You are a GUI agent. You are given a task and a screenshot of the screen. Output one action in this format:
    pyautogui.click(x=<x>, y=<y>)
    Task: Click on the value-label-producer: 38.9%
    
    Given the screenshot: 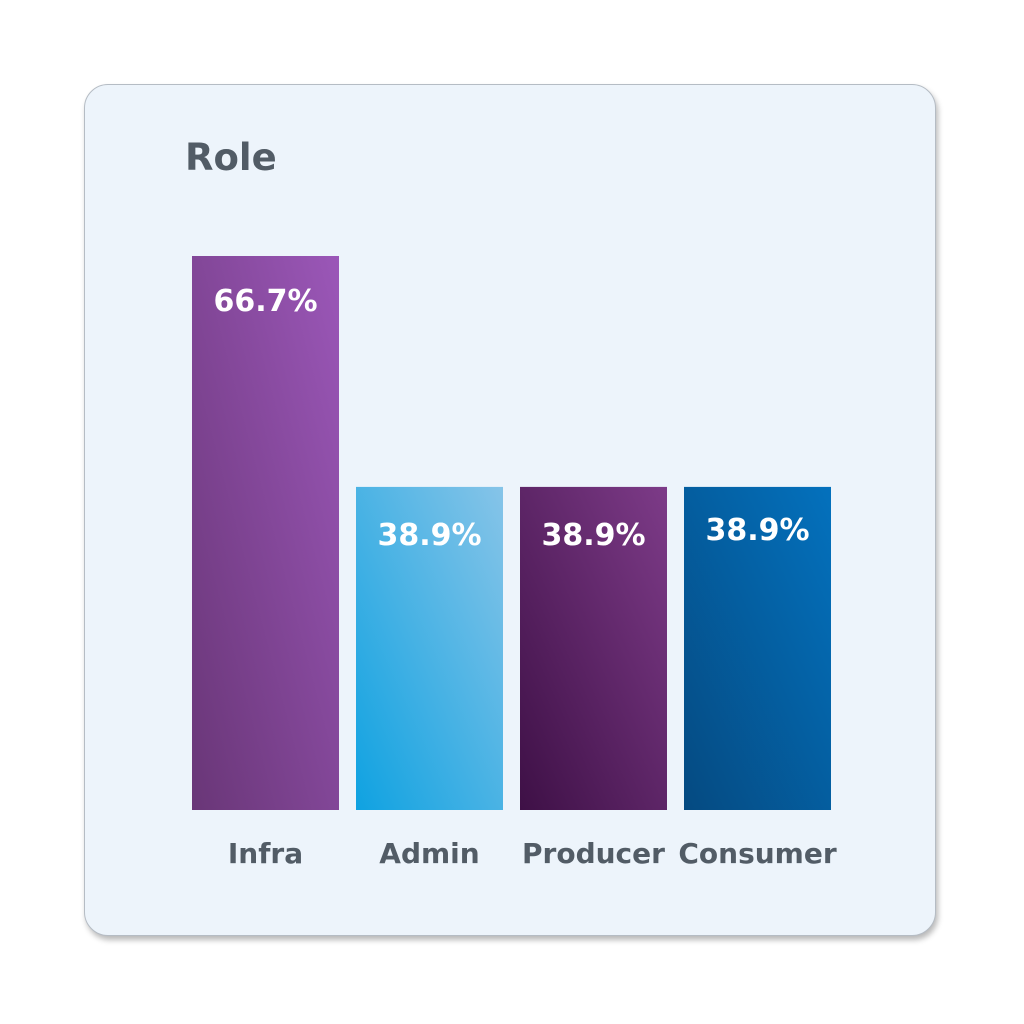 What is the action you would take?
    pyautogui.click(x=593, y=535)
    